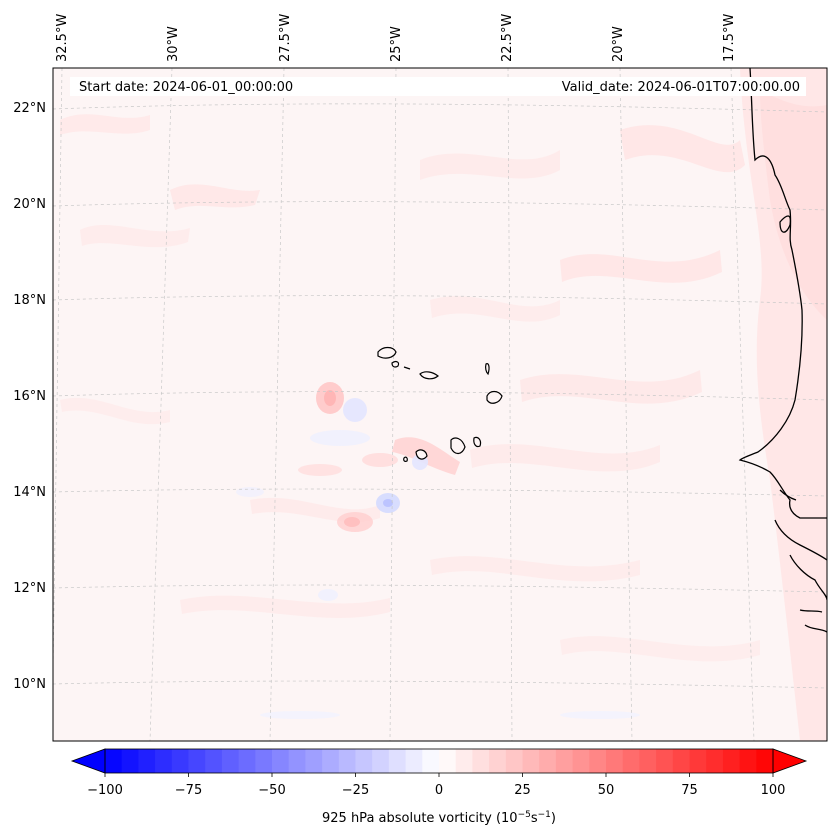 The width and height of the screenshot is (837, 839). Describe the element at coordinates (29, 108) in the screenshot. I see `lat-label: 22°N` at that location.